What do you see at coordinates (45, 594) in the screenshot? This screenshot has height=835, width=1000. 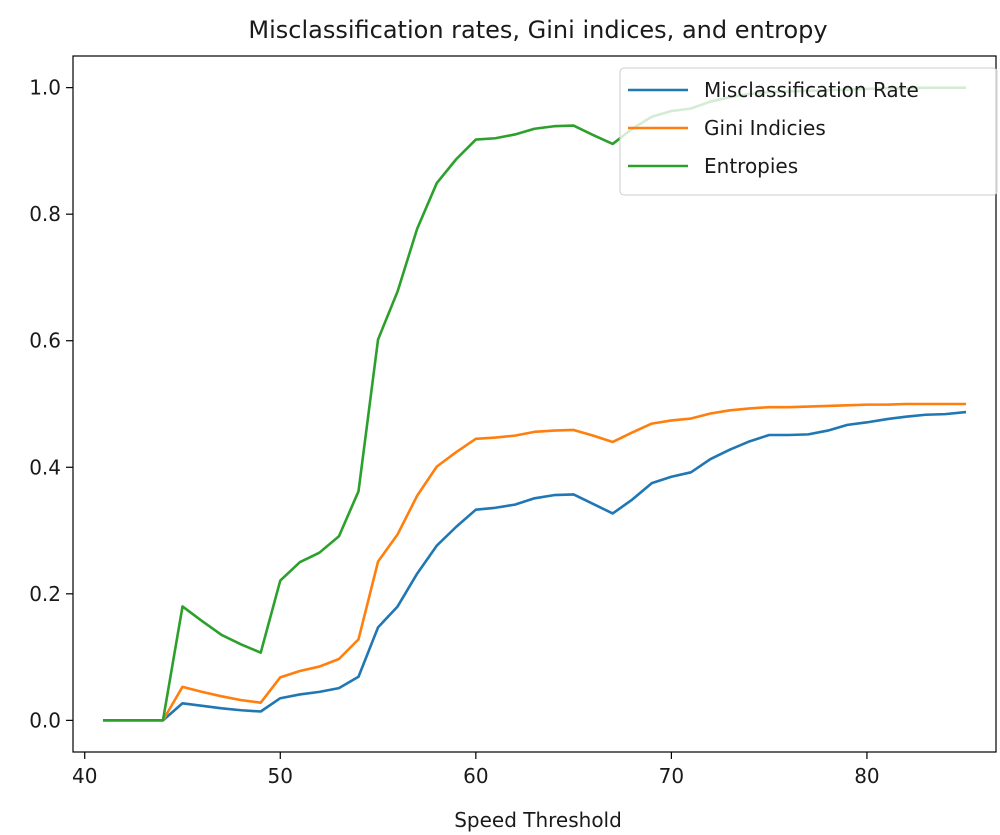 I see `y-tick-label-1: 0.2` at bounding box center [45, 594].